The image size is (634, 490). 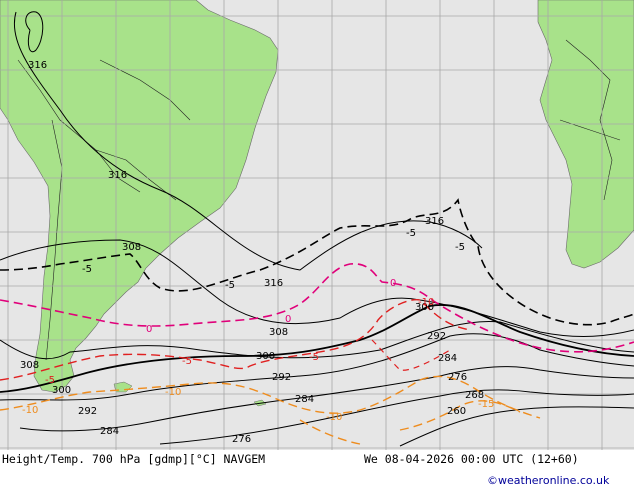 What do you see at coordinates (270, 410) in the screenshot?
I see `isotherm-cold-orange` at bounding box center [270, 410].